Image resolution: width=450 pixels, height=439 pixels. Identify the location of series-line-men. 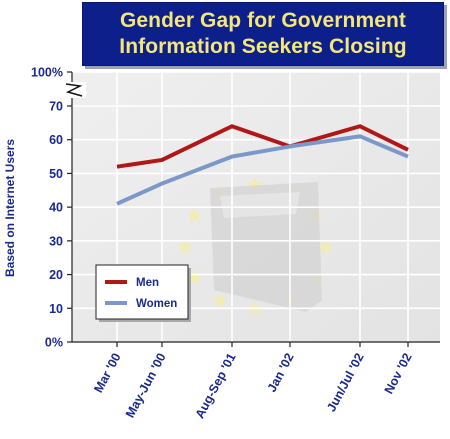
(262, 146).